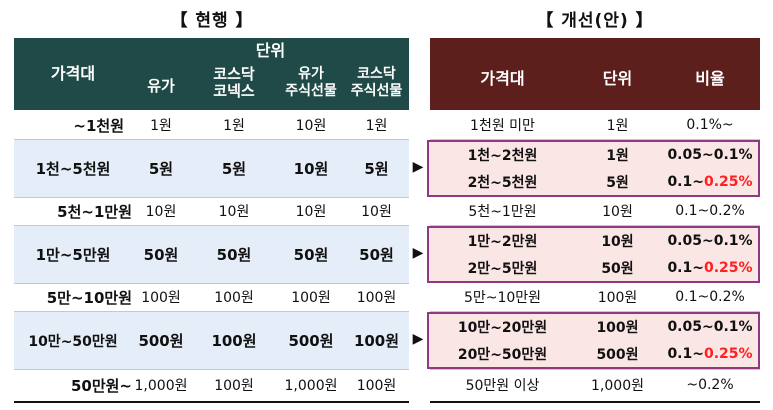  What do you see at coordinates (595, 240) in the screenshot?
I see `table-row: 1만~2만원 10원 0.05~0.1%` at bounding box center [595, 240].